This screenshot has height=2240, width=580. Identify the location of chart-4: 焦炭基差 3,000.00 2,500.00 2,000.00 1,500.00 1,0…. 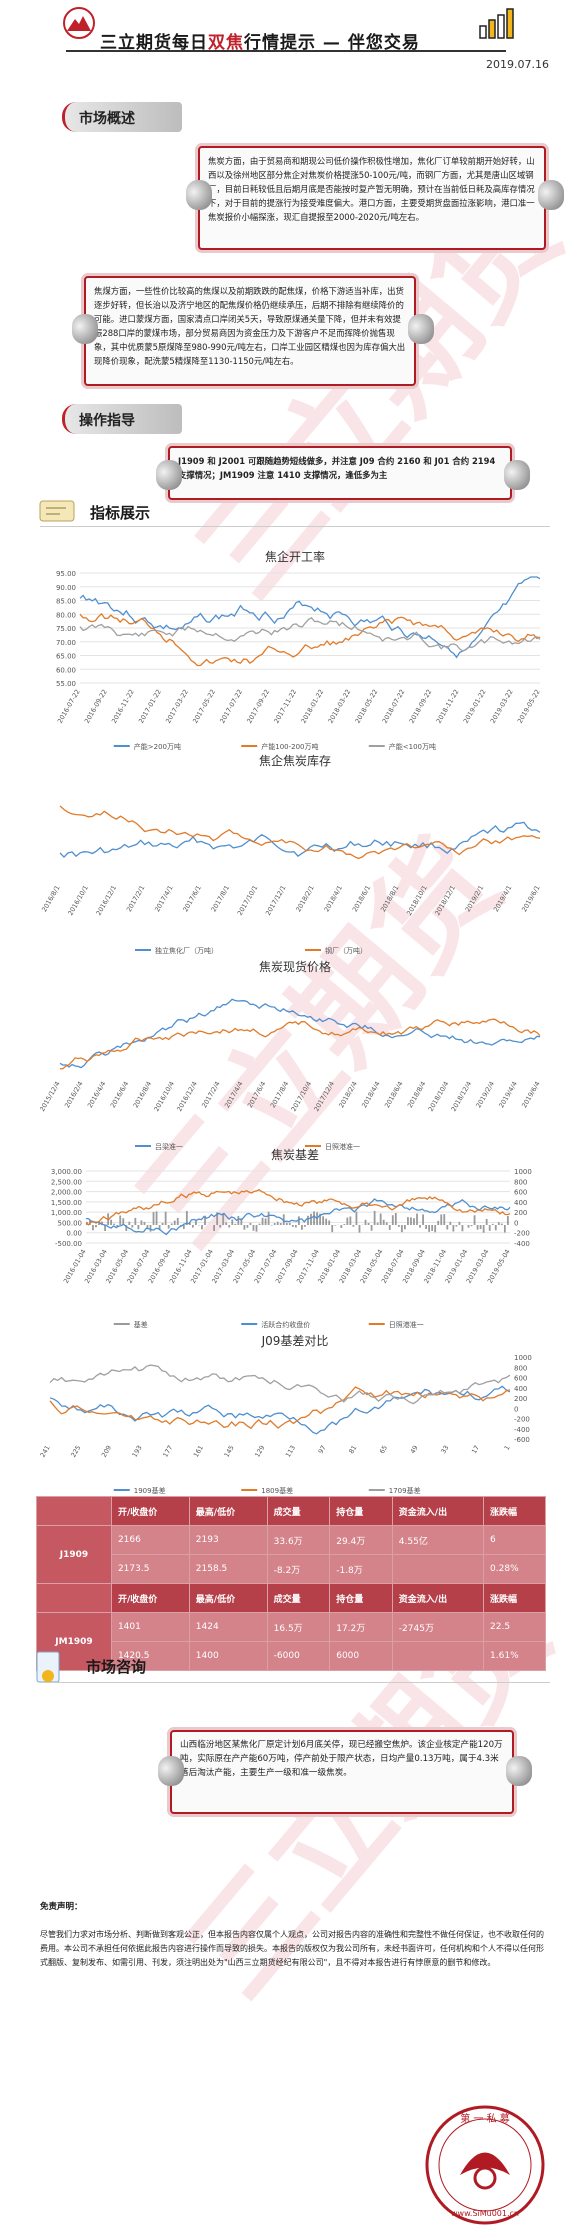
(295, 1241).